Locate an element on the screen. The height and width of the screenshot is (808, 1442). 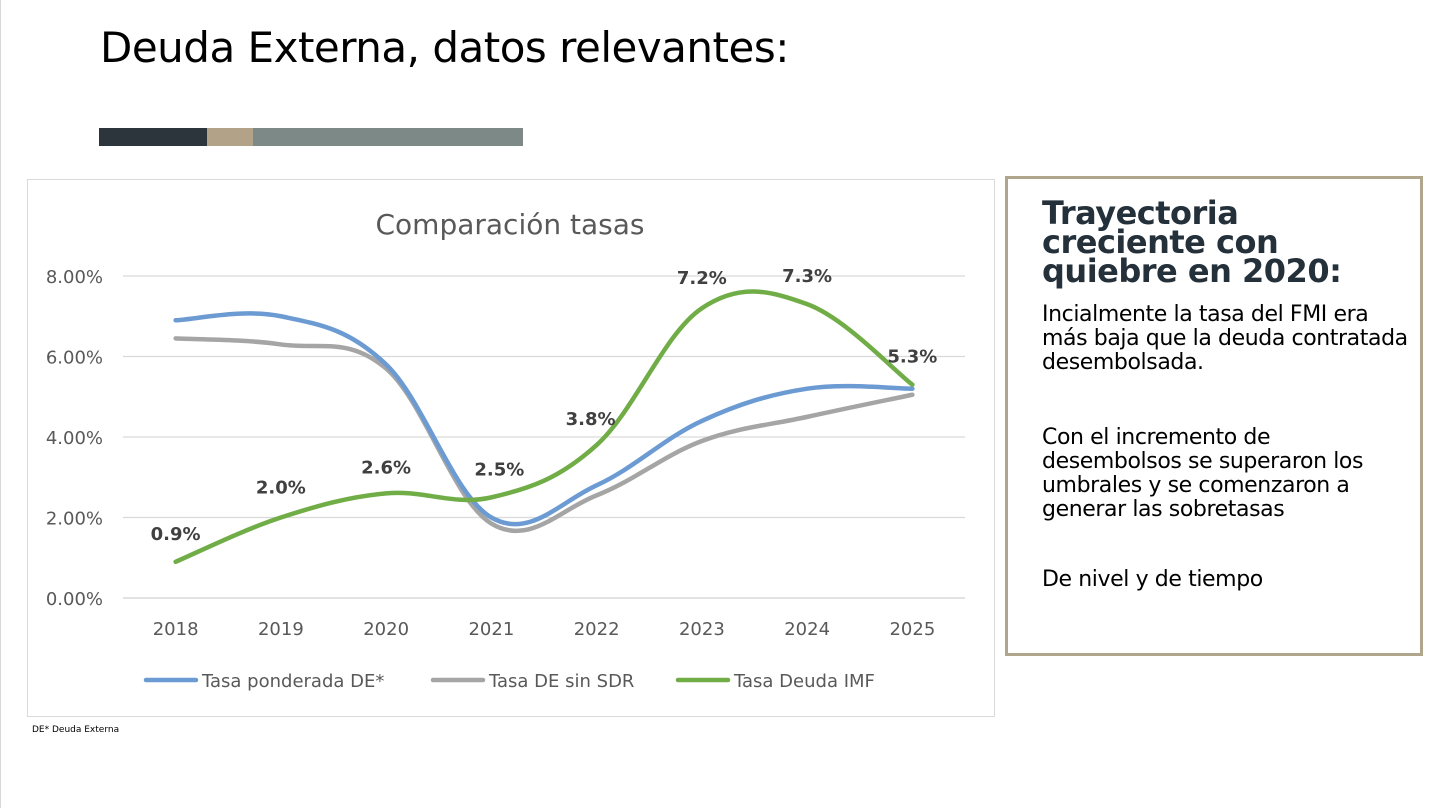
legend-label: Tasa DE sin SDR is located at coordinates (561, 681).